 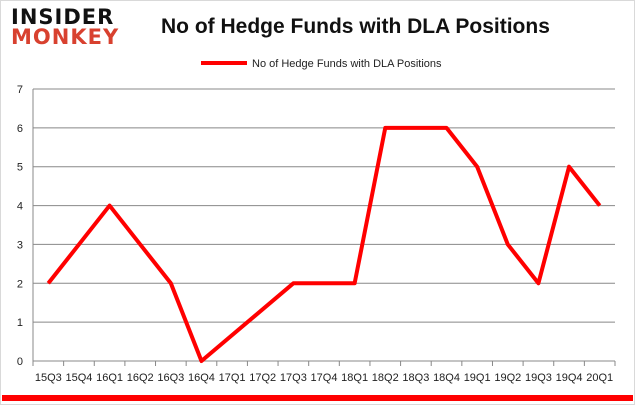 I want to click on y-tick-label: 0, so click(x=20, y=362).